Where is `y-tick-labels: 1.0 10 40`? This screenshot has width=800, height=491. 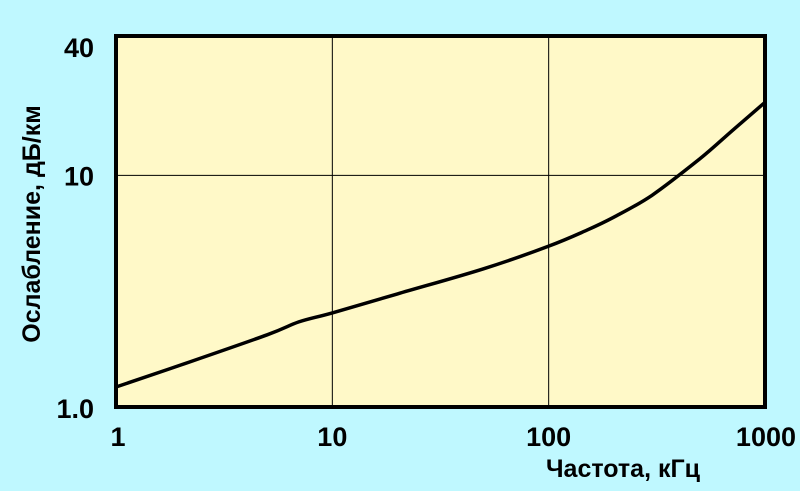 y-tick-labels: 1.0 10 40 is located at coordinates (75, 228).